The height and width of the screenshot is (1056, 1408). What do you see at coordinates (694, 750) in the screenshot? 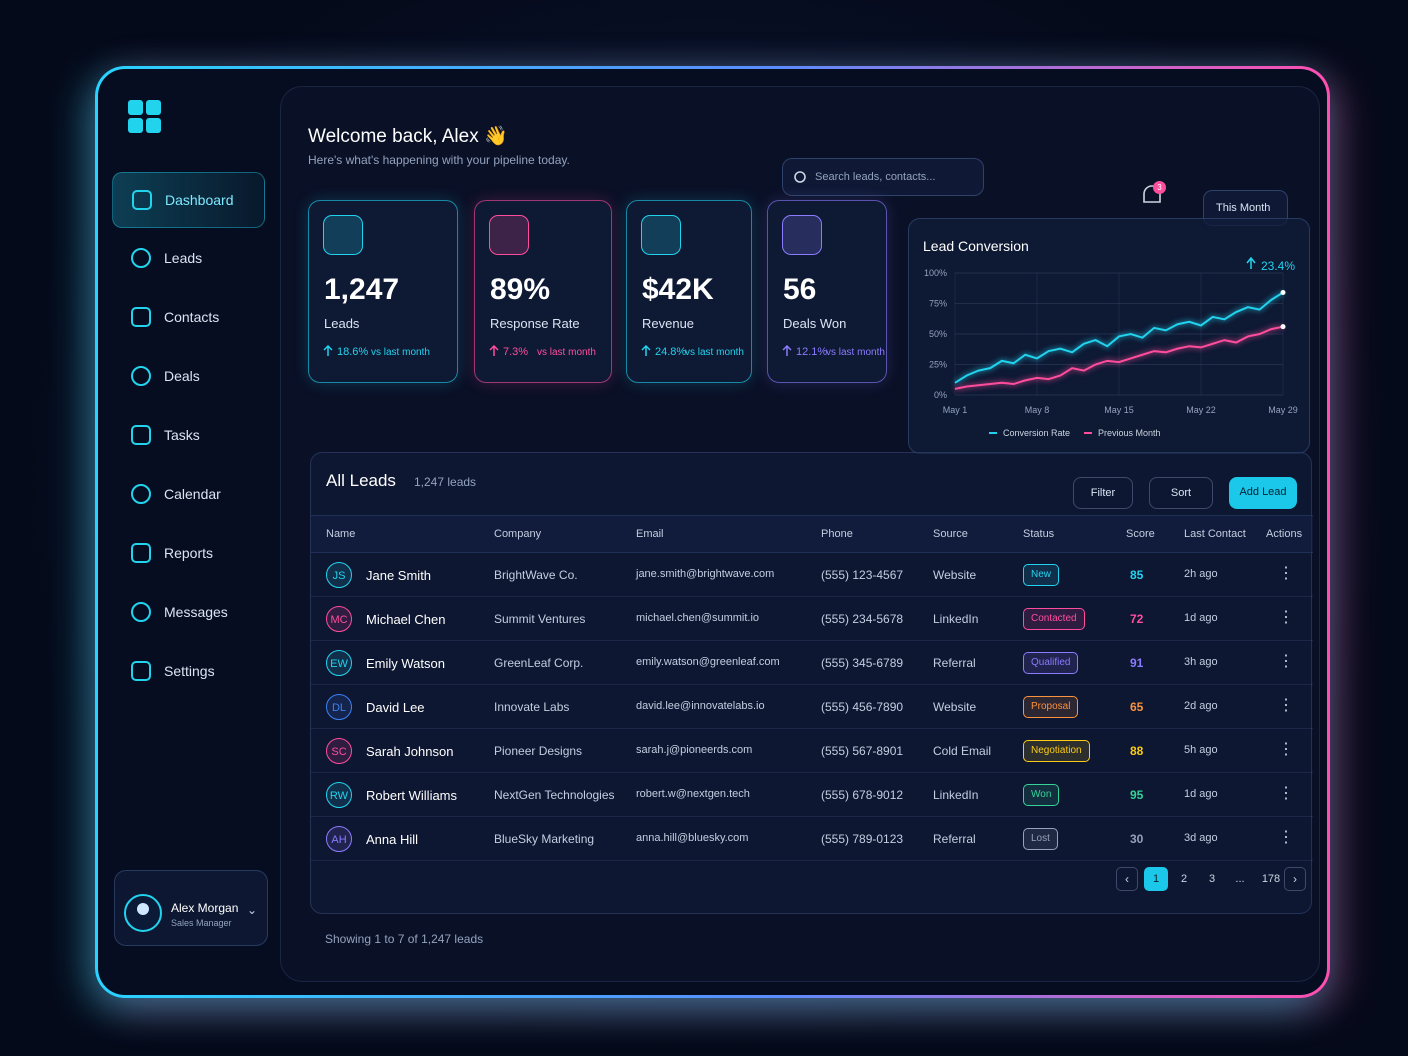
I see `email: sarah.j@pioneerds.com` at bounding box center [694, 750].